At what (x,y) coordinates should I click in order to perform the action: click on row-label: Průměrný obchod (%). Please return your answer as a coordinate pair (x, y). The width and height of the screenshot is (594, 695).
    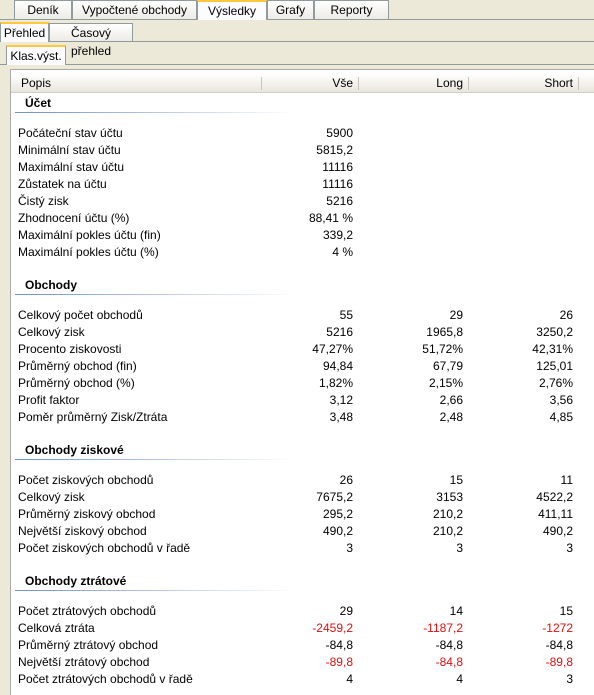
    Looking at the image, I should click on (76, 383).